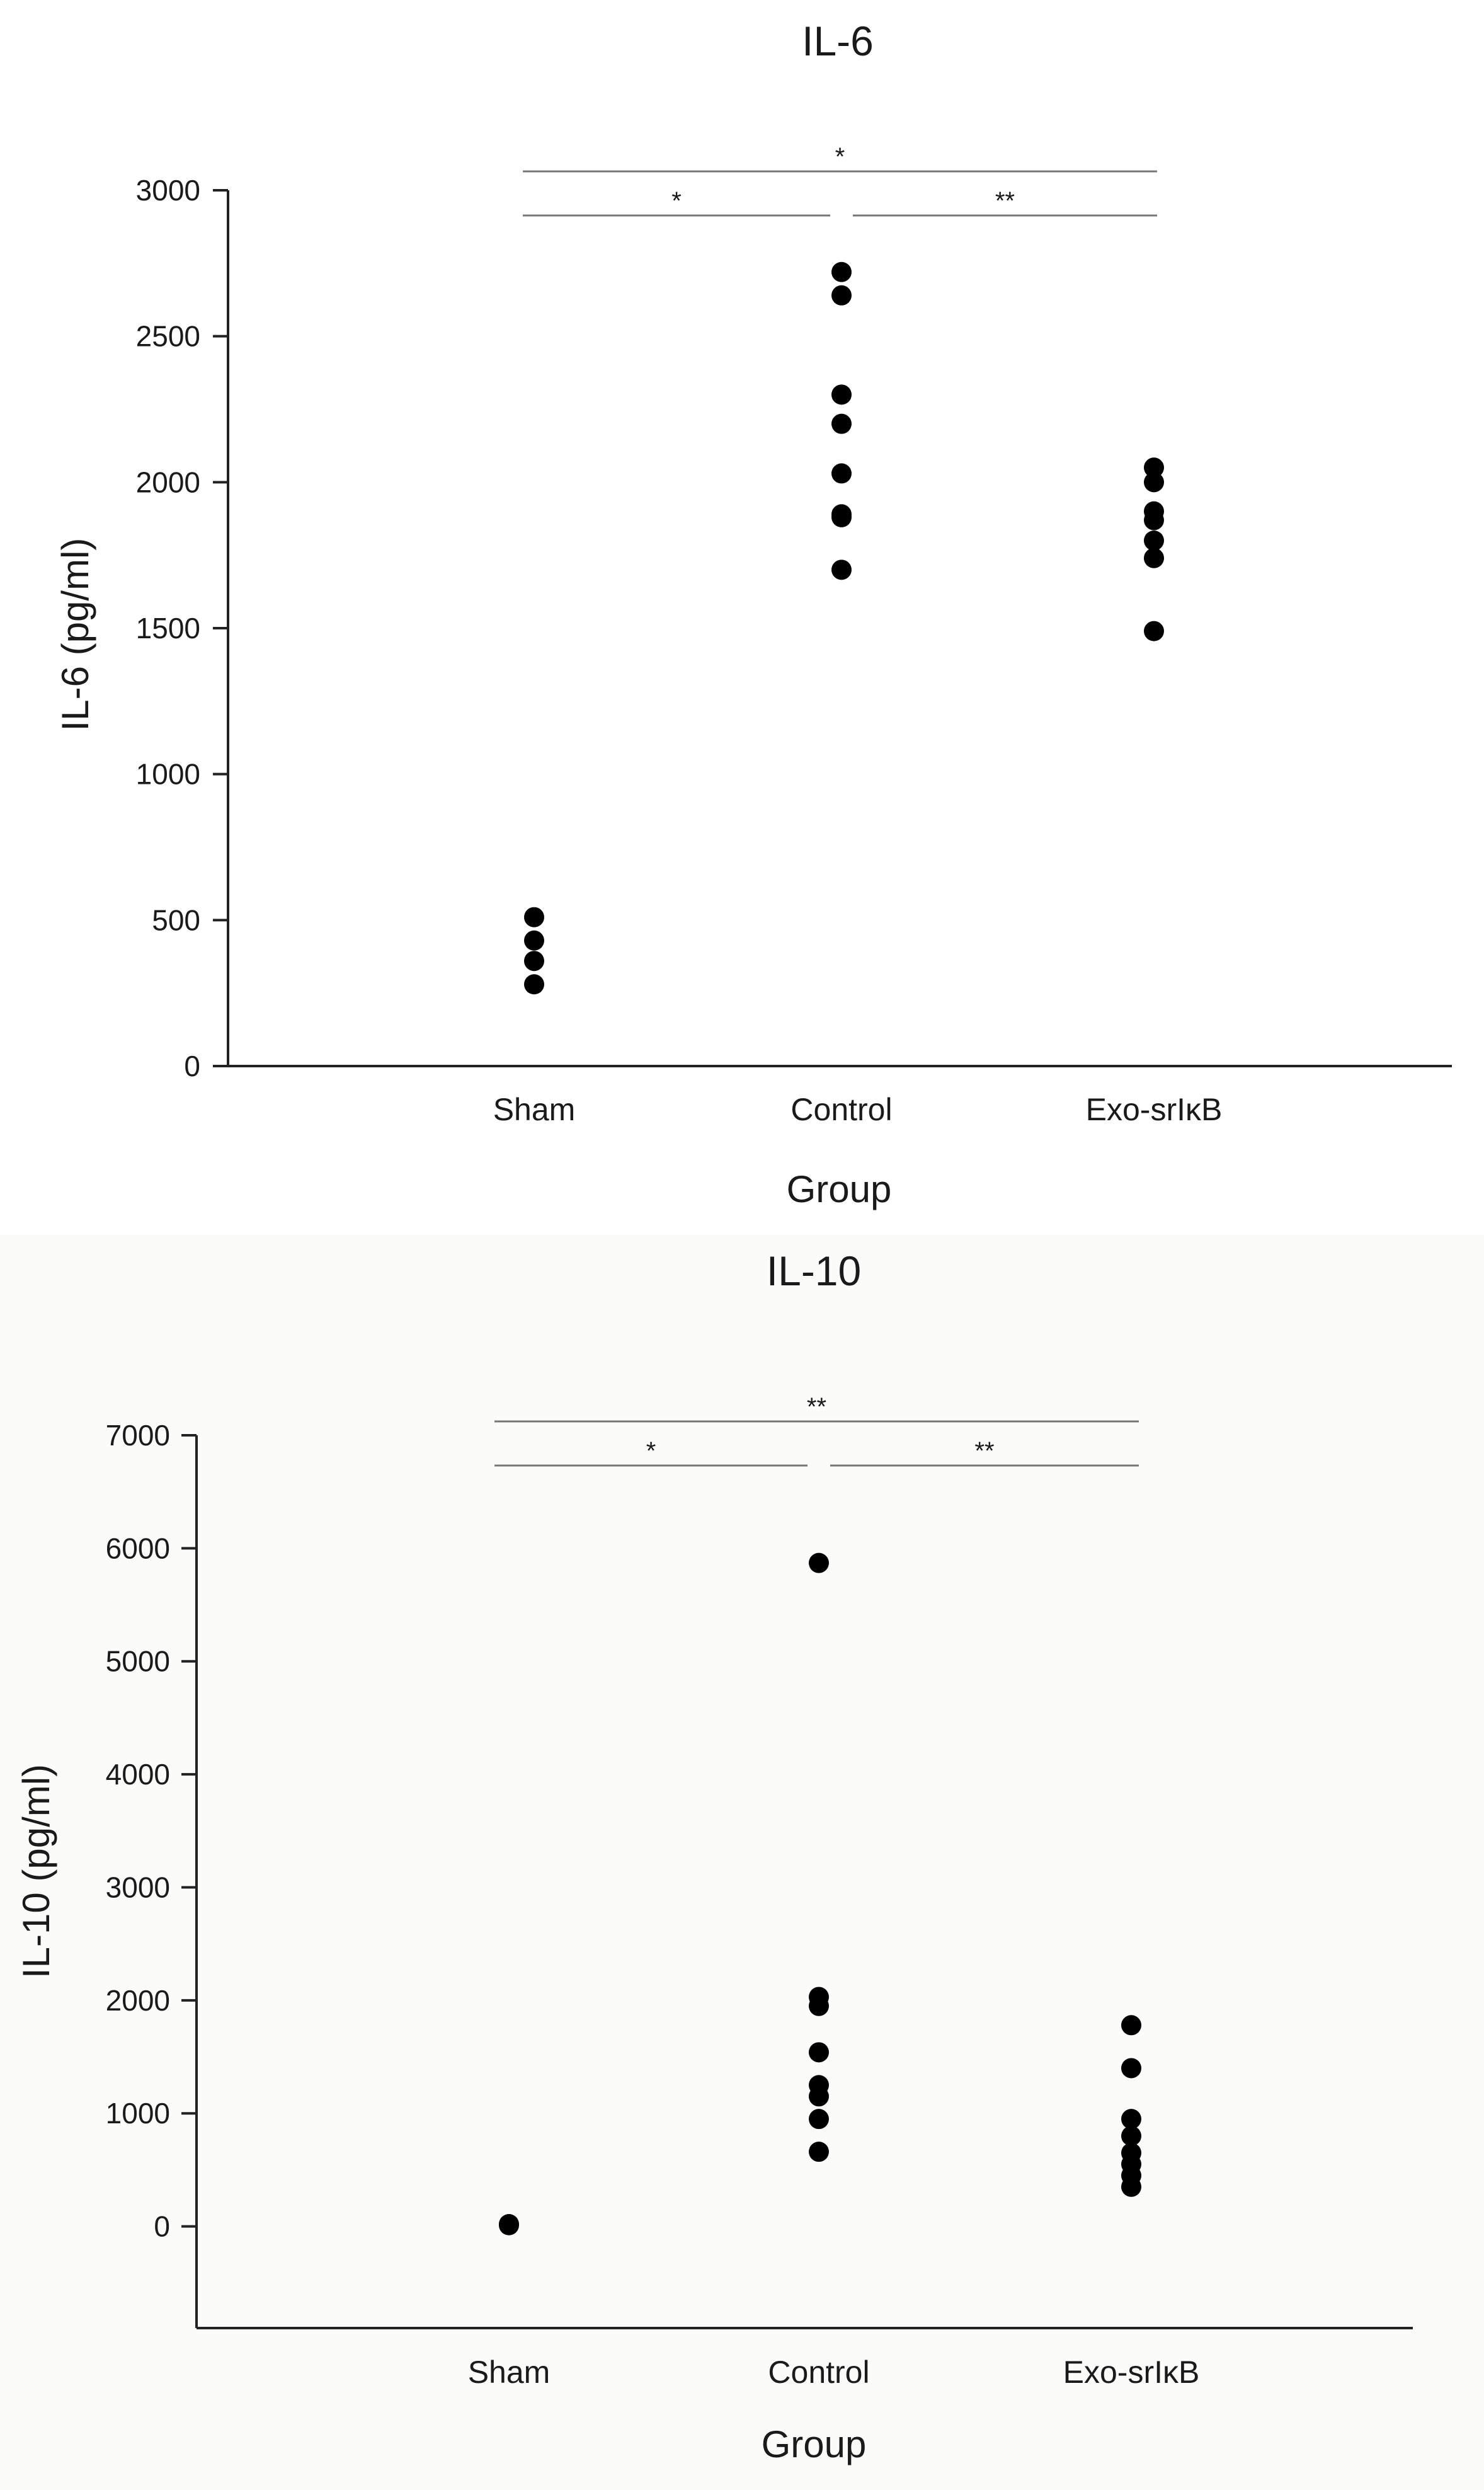 Image resolution: width=1484 pixels, height=2490 pixels. What do you see at coordinates (138, 1435) in the screenshot?
I see `y-tick-label: 7000` at bounding box center [138, 1435].